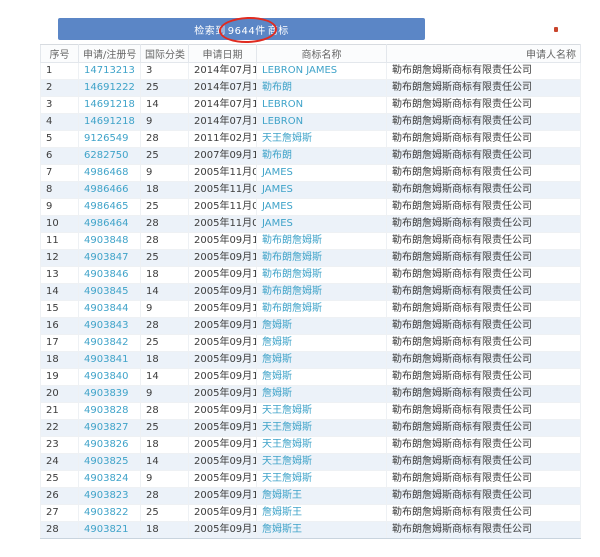 The width and height of the screenshot is (600, 557). What do you see at coordinates (106, 410) in the screenshot?
I see `reg-no-link: 4903828` at bounding box center [106, 410].